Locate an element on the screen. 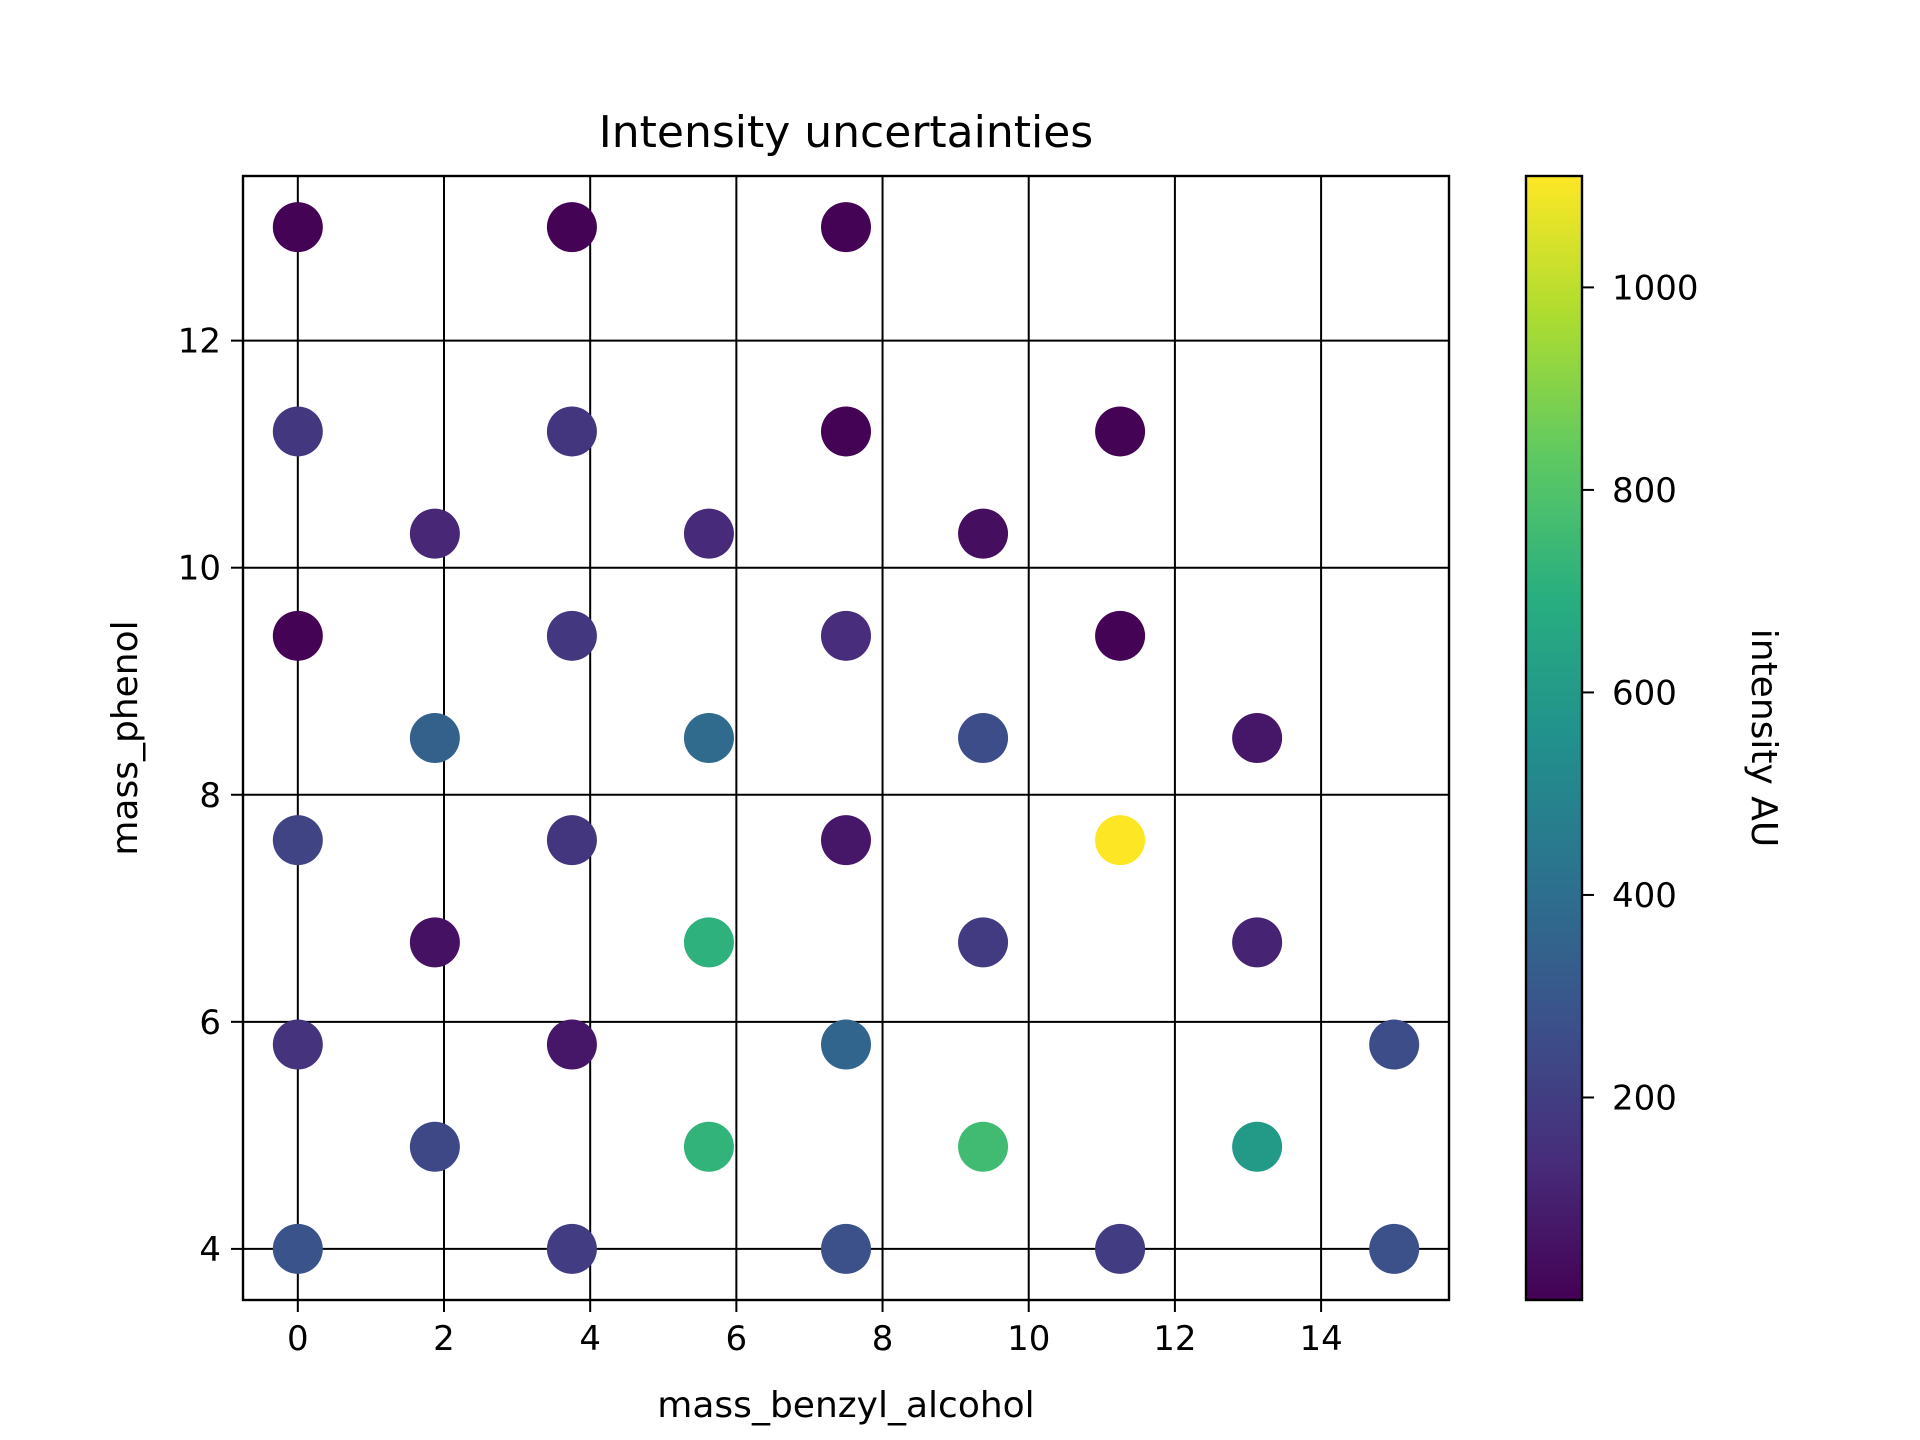 The width and height of the screenshot is (1920, 1440). x-axis-ticks: 0 2 4 6 8 10 12 14 is located at coordinates (815, 1329).